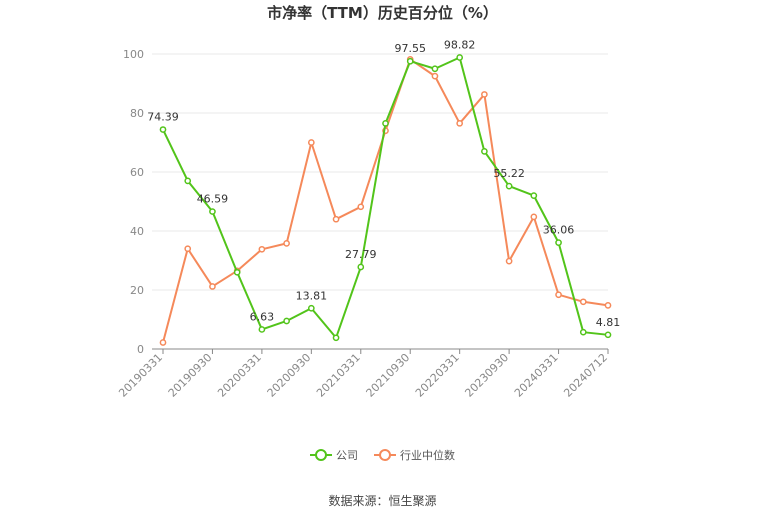  Describe the element at coordinates (536, 375) in the screenshot. I see `x-tick-label: 20240331` at that location.